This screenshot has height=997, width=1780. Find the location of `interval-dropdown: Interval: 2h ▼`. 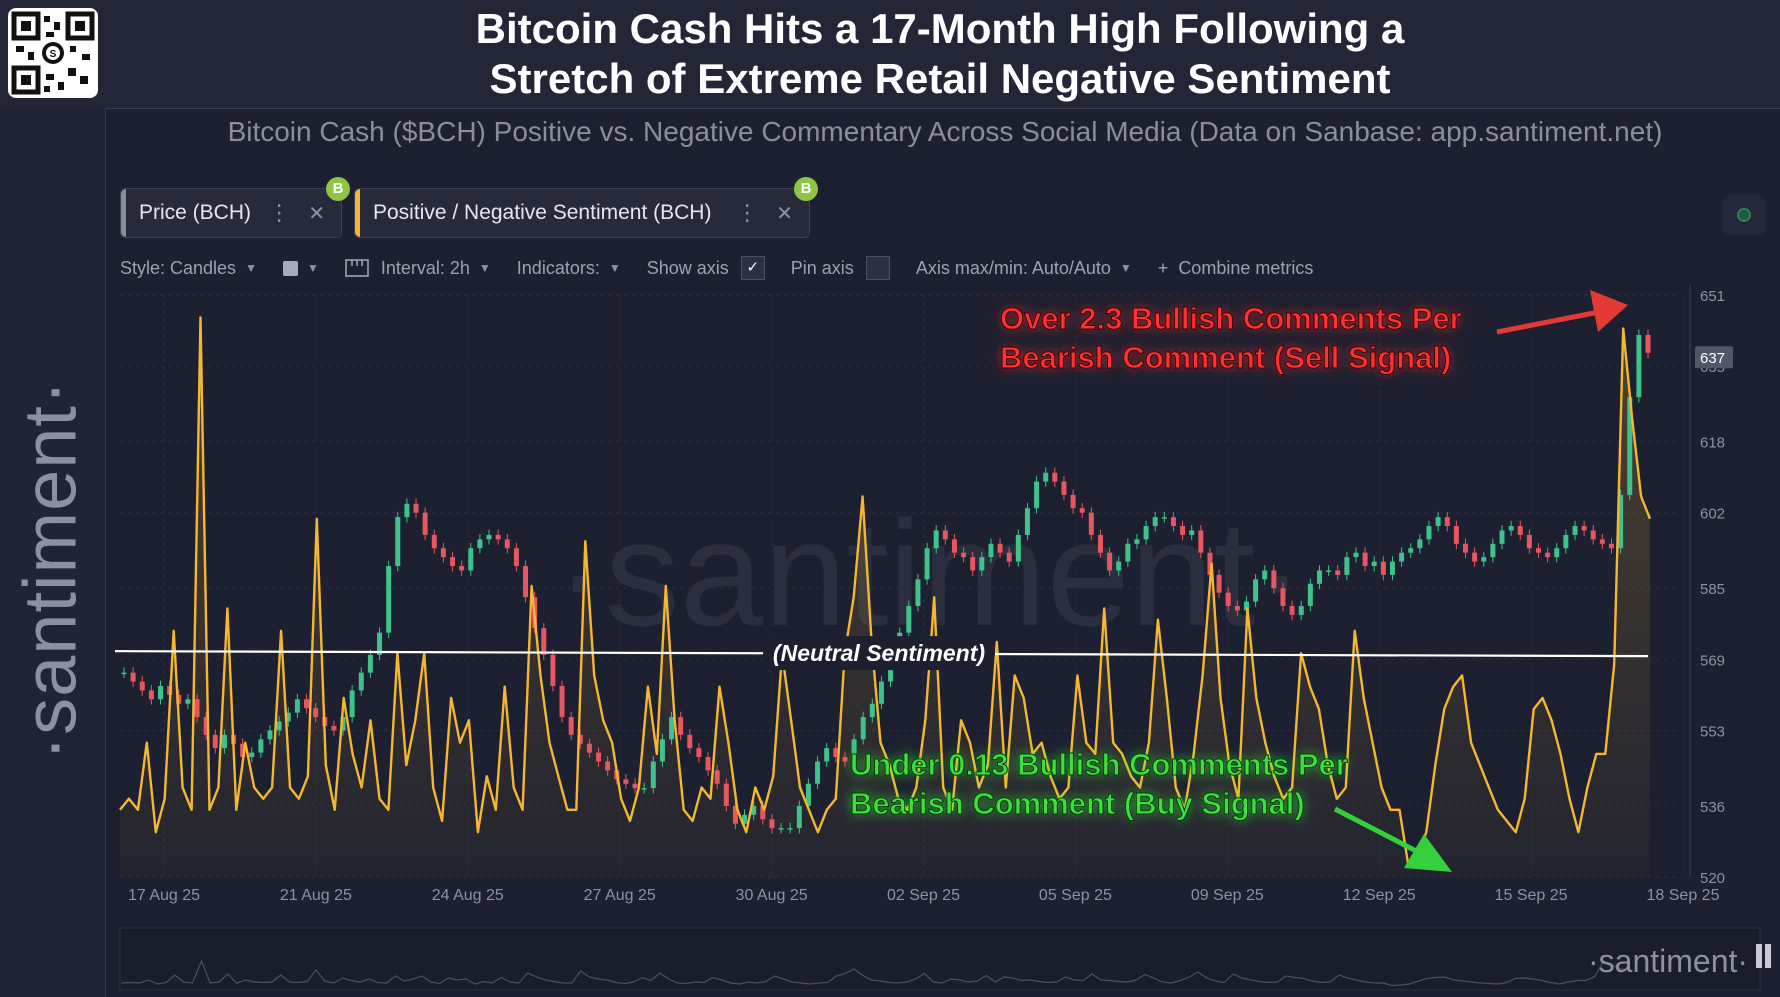

interval-dropdown: Interval: 2h ▼ is located at coordinates (418, 268).